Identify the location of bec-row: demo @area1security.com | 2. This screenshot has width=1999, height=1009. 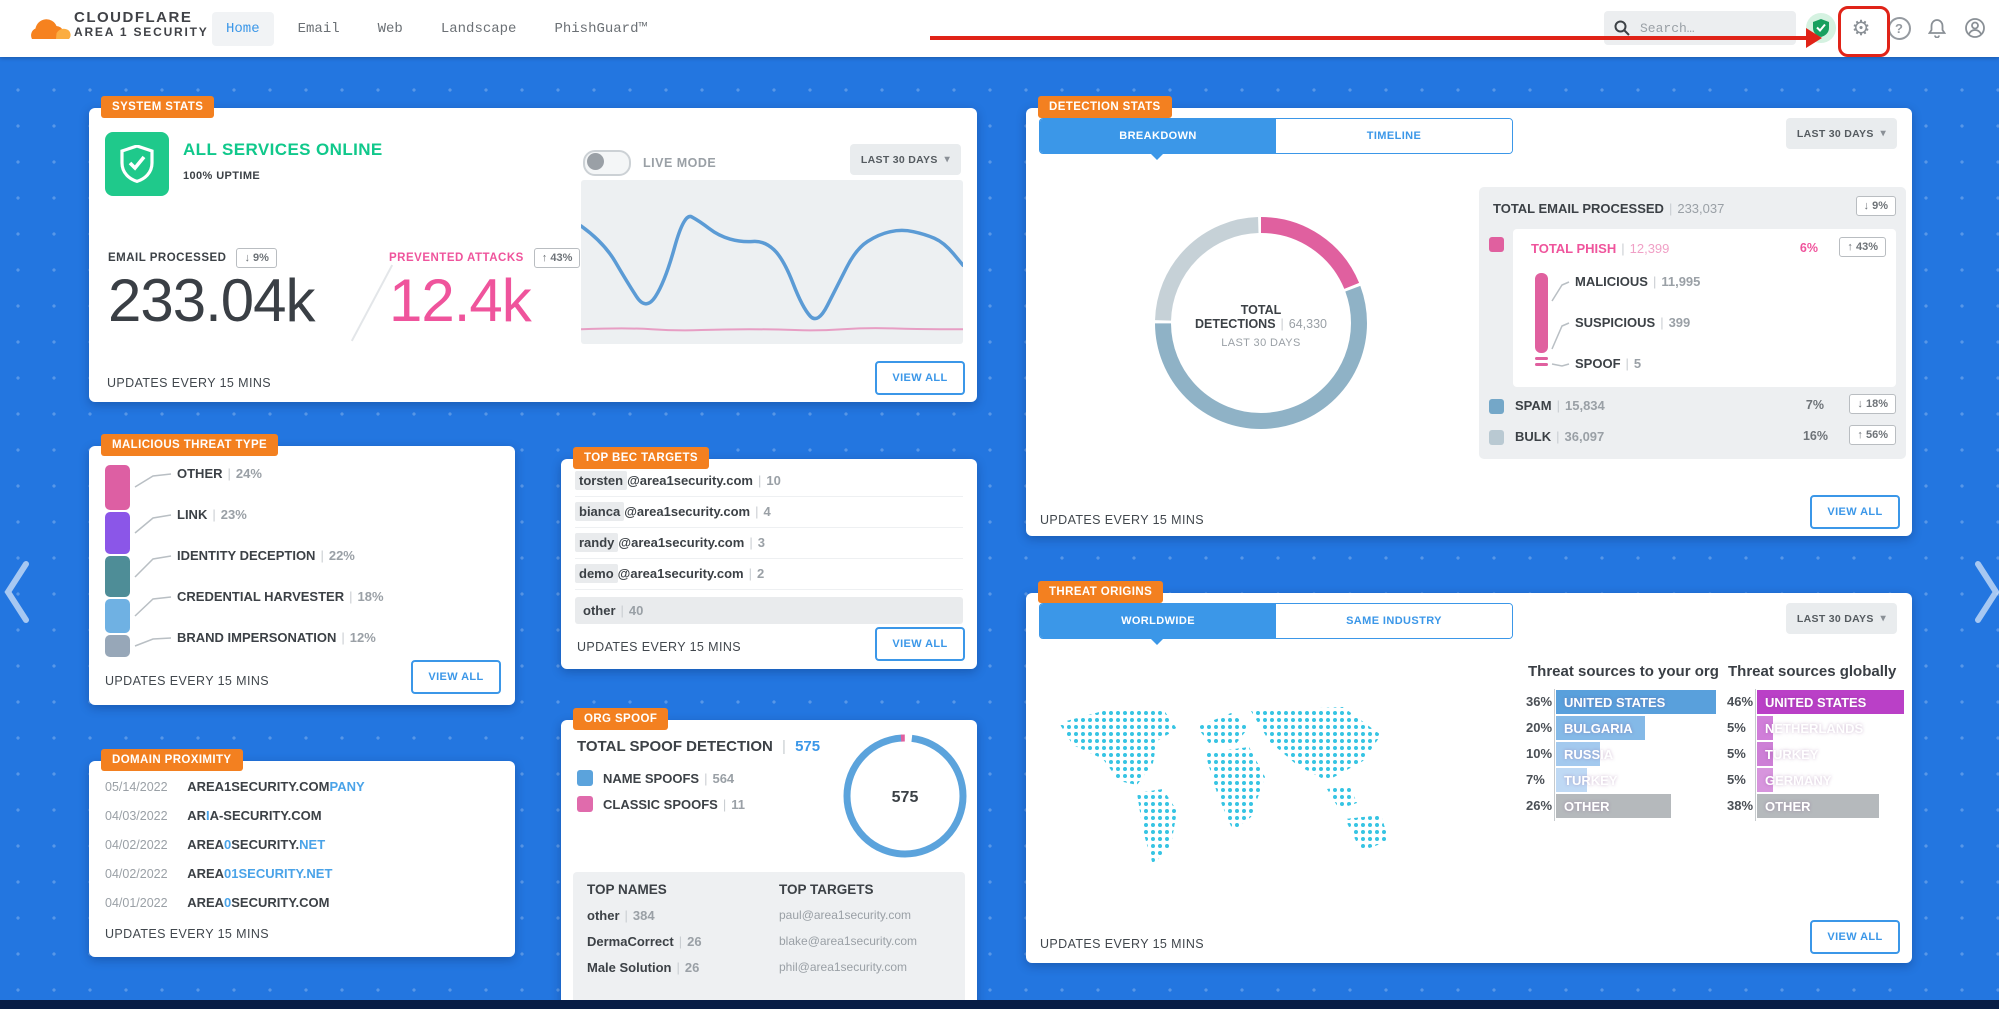
(769, 577).